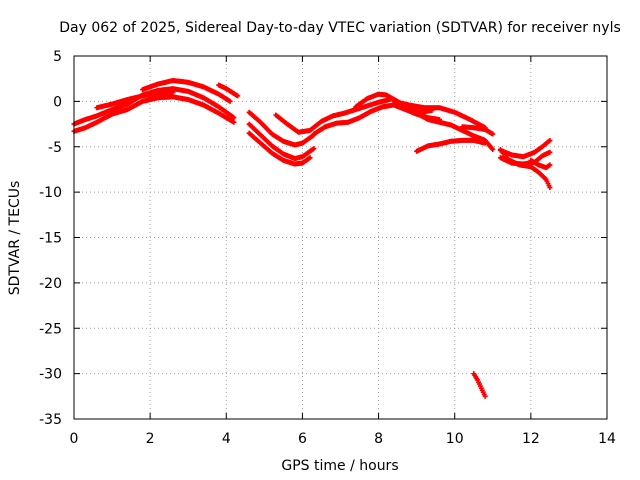 The image size is (640, 480). I want to click on y-tick-label: -20, so click(50, 284).